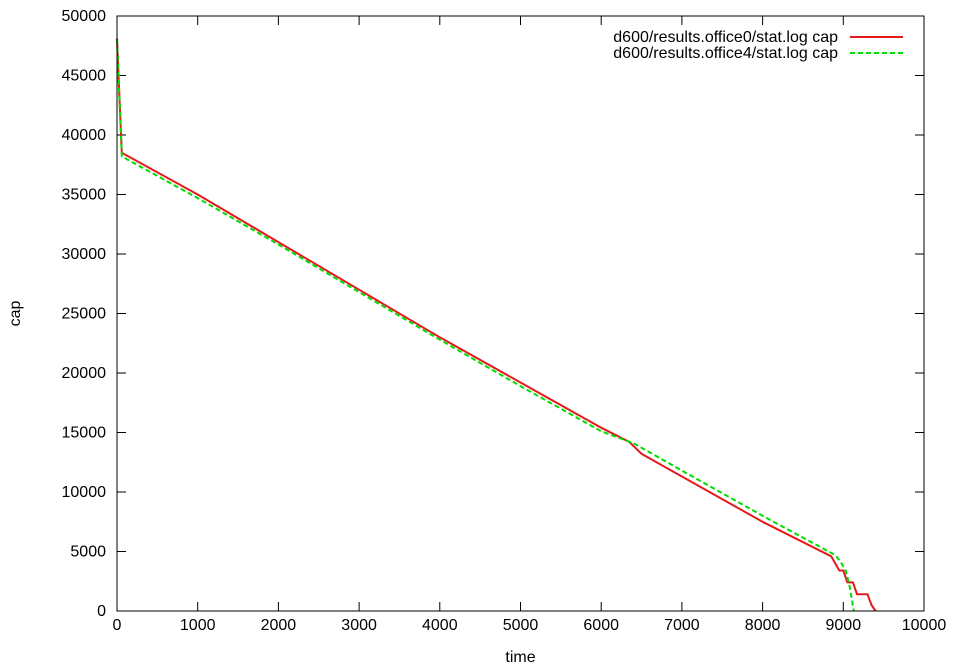  Describe the element at coordinates (101, 611) in the screenshot. I see `y-tick-label: 0` at that location.